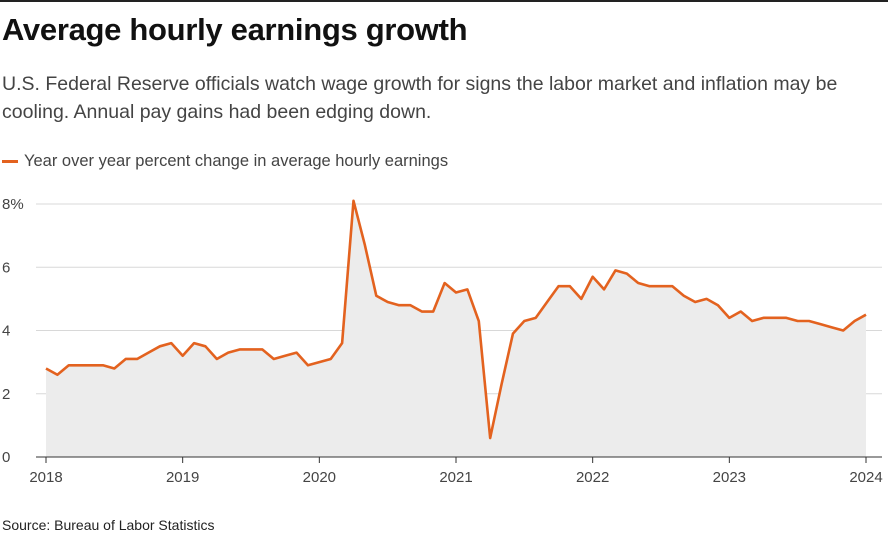 Image resolution: width=888 pixels, height=538 pixels. Describe the element at coordinates (6, 457) in the screenshot. I see `y-tick-label: 0` at that location.